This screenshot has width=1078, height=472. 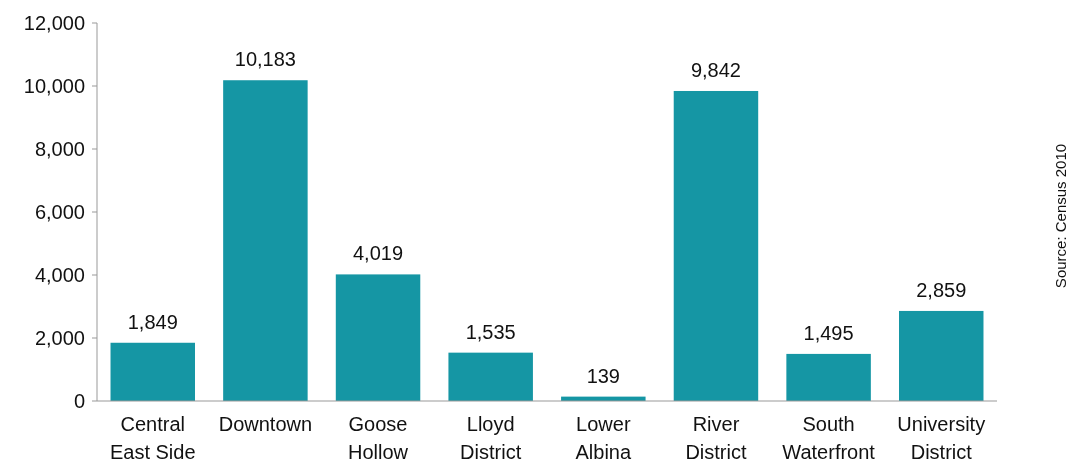 I want to click on x-tick-label: Central East Side, so click(x=152, y=438).